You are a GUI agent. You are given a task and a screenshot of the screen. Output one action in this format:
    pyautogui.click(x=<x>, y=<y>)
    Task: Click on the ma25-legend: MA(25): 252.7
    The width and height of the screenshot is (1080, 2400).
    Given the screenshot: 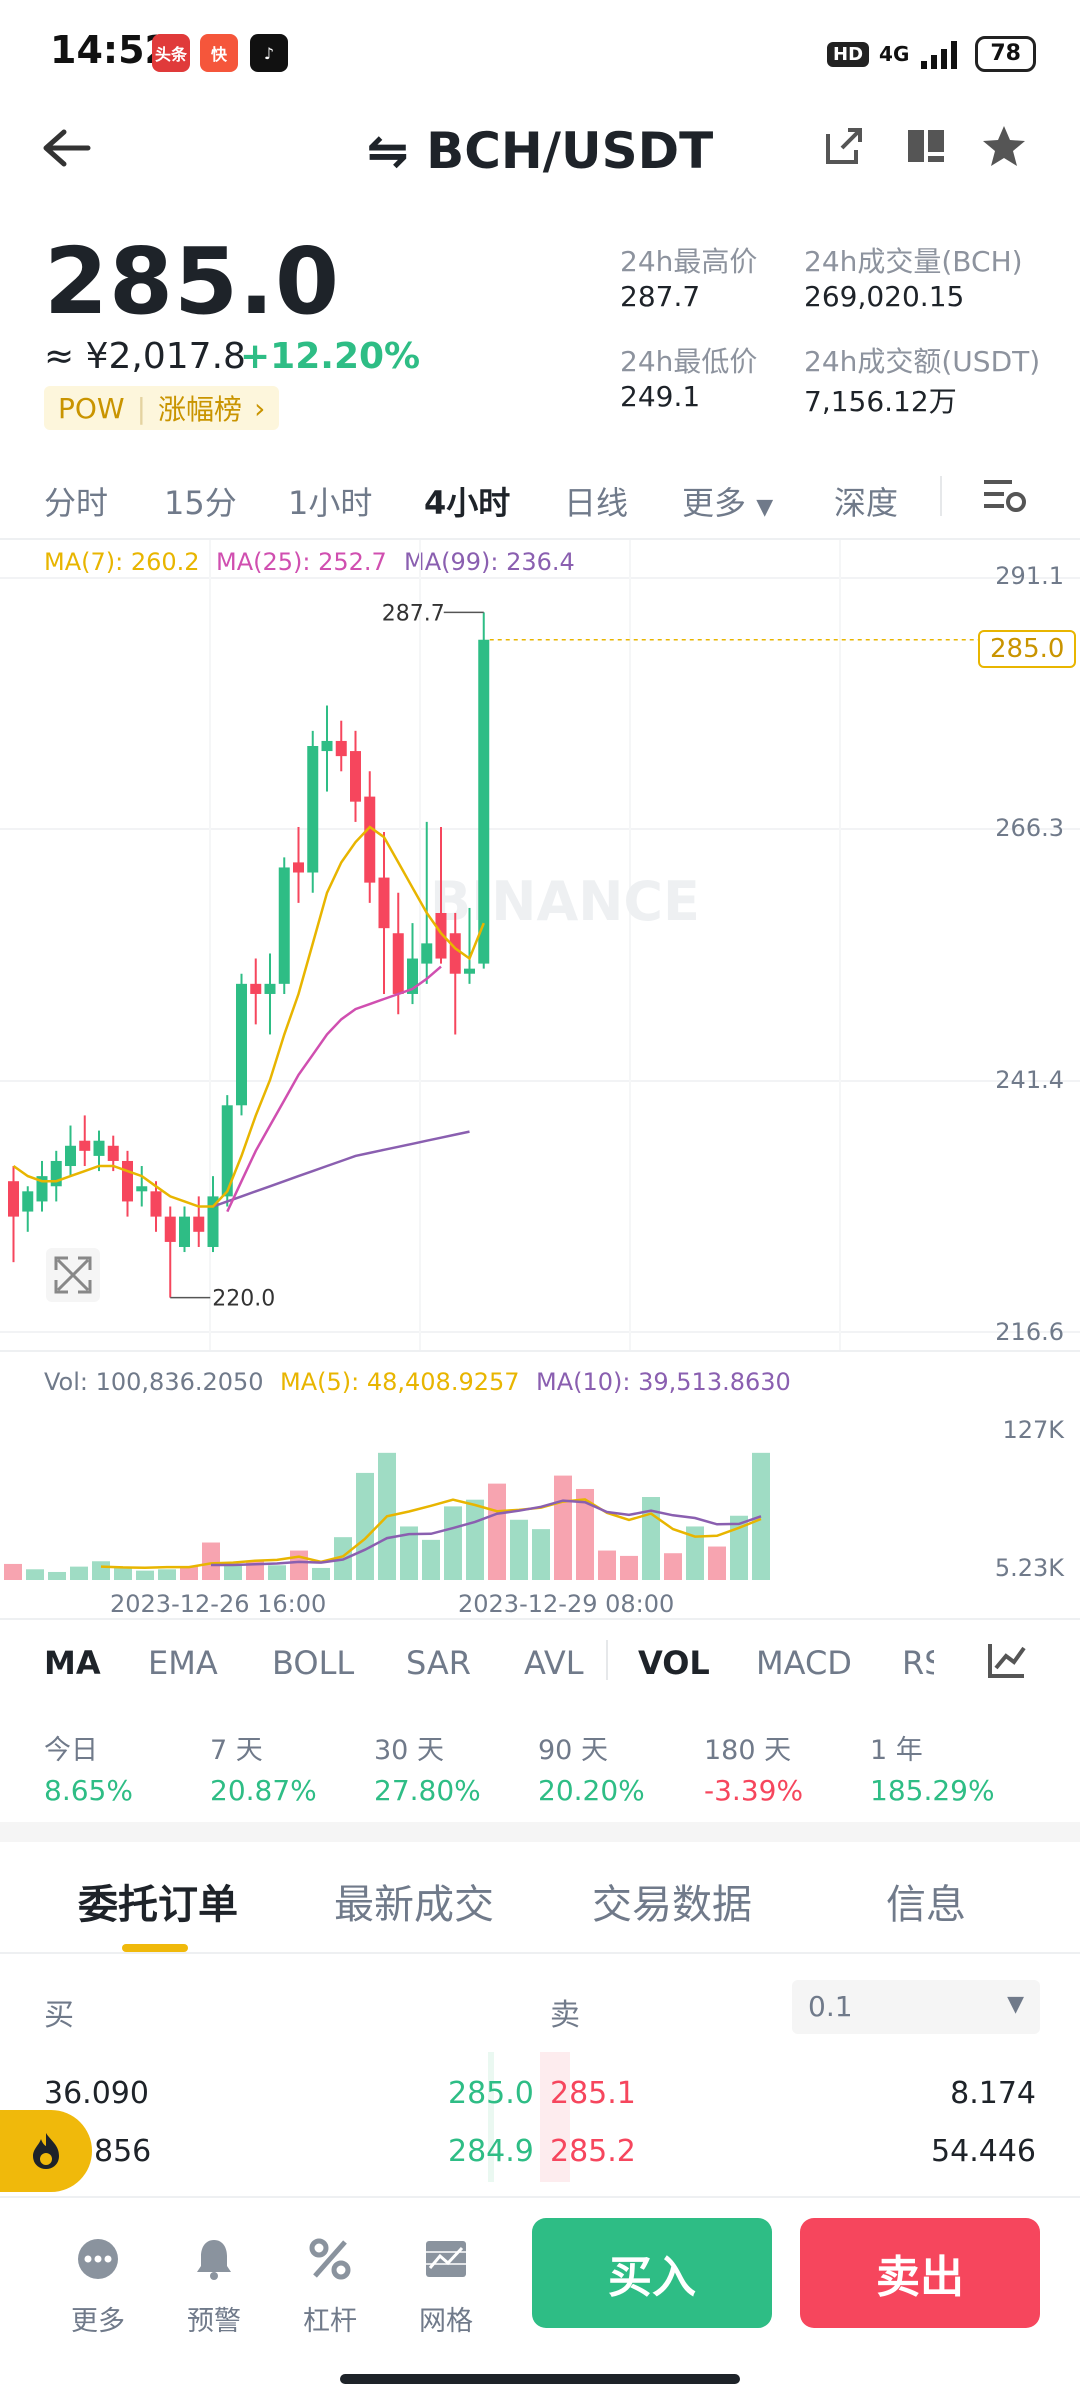 What is the action you would take?
    pyautogui.click(x=301, y=562)
    